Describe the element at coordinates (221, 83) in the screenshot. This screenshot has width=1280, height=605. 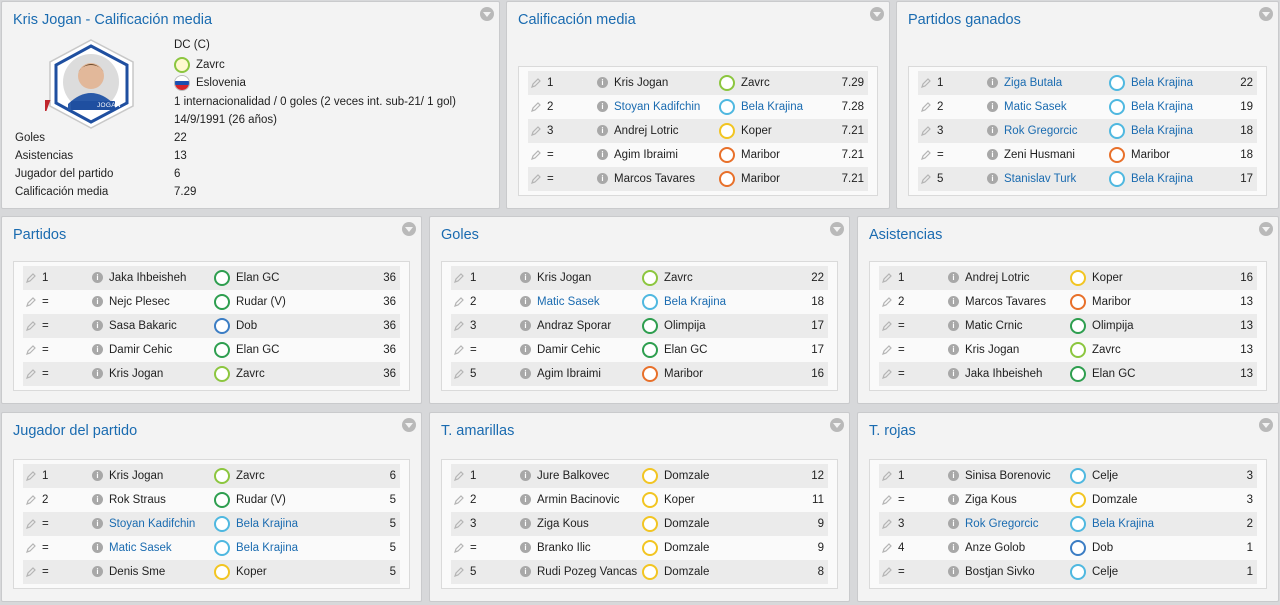
I see `player-nationality: Eslovenia` at that location.